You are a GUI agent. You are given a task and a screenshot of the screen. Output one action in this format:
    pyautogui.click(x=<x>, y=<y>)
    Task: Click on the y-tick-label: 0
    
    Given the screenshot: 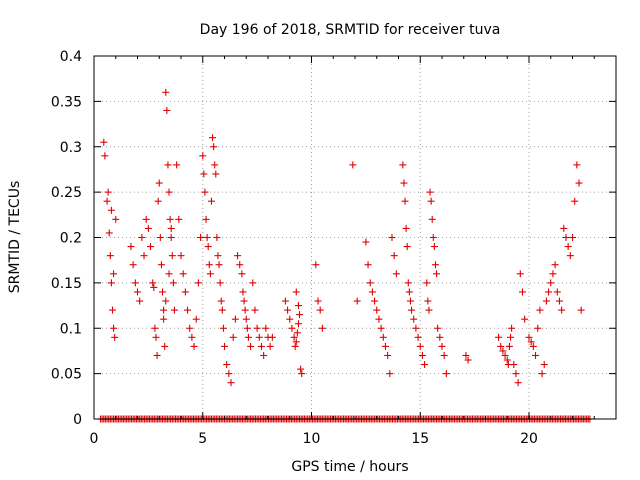 What is the action you would take?
    pyautogui.click(x=77, y=420)
    